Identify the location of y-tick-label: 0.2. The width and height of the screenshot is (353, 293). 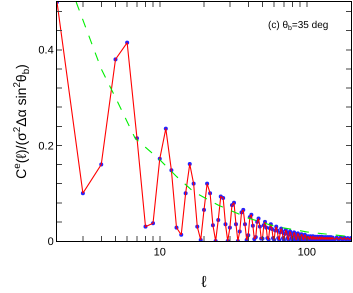
(46, 146).